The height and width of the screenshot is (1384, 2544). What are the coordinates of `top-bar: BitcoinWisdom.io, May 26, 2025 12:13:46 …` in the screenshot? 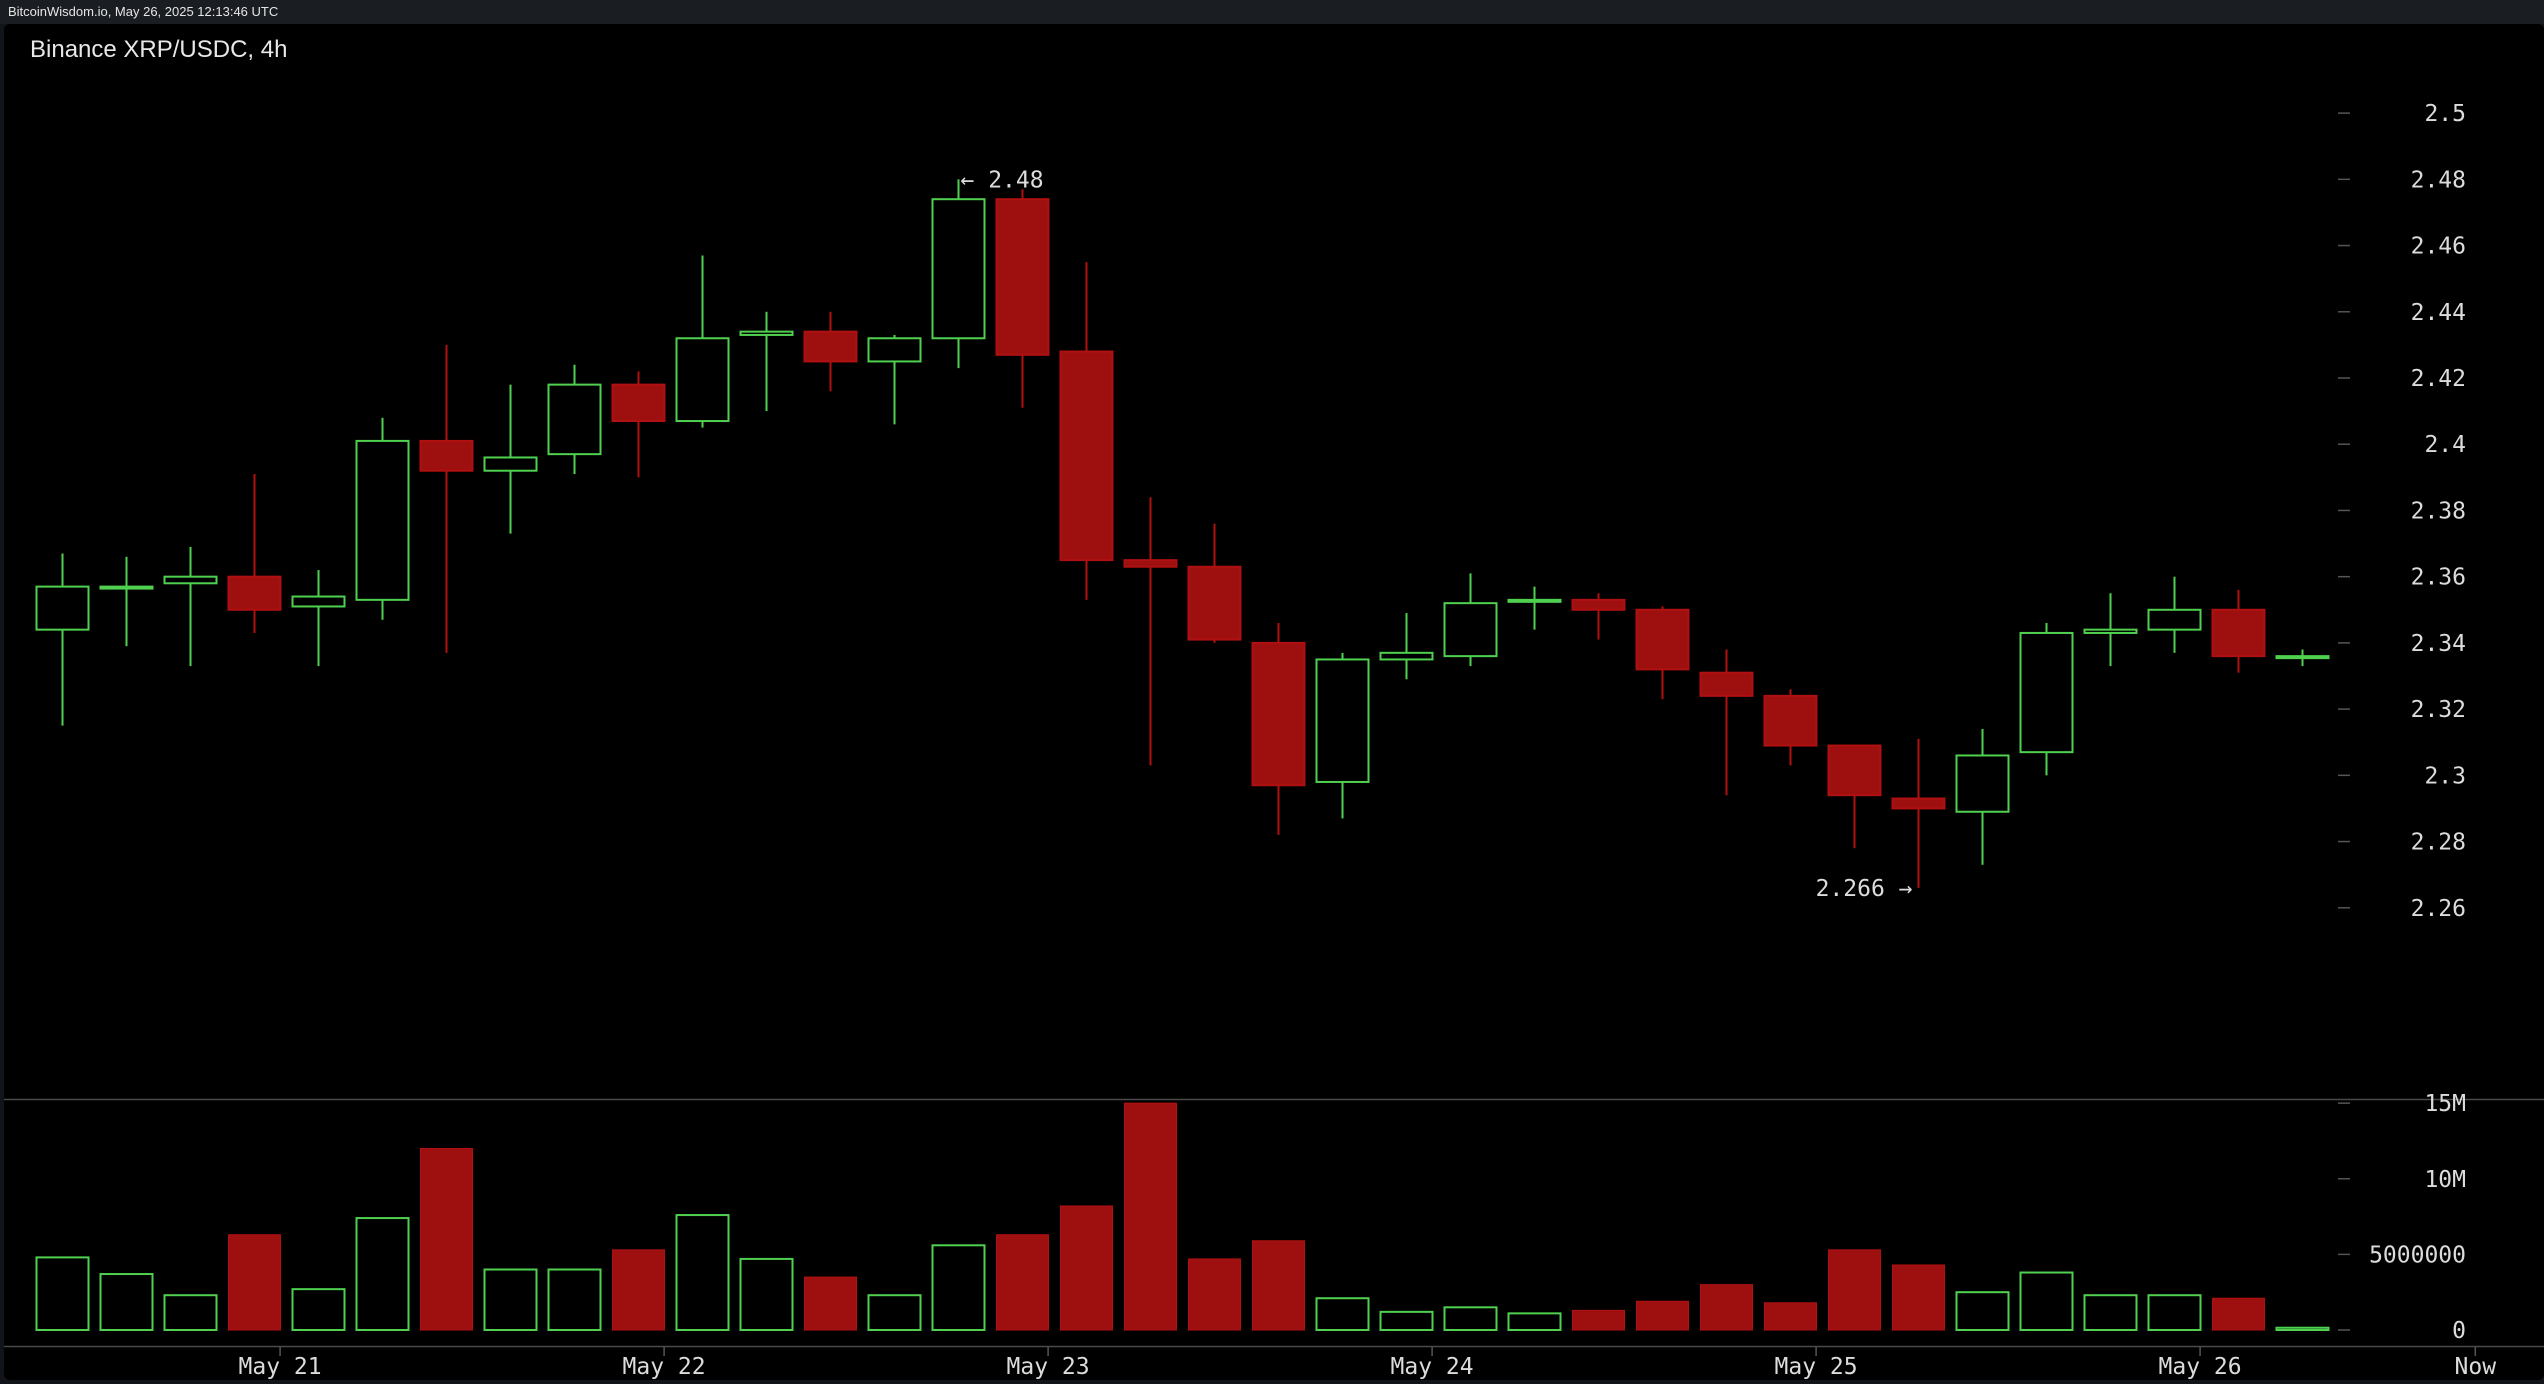 It's located at (1272, 12).